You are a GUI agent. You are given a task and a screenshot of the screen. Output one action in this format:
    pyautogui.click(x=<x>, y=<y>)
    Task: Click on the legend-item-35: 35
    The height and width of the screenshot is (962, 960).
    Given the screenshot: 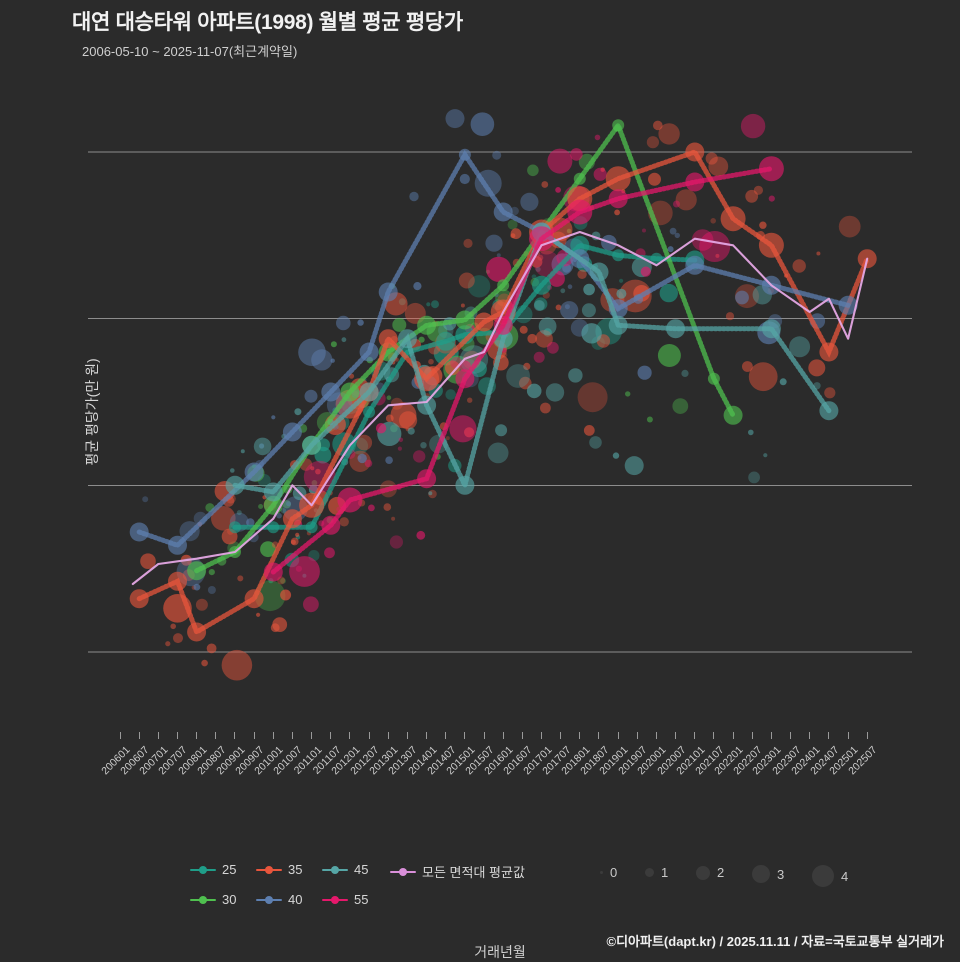 What is the action you would take?
    pyautogui.click(x=279, y=869)
    